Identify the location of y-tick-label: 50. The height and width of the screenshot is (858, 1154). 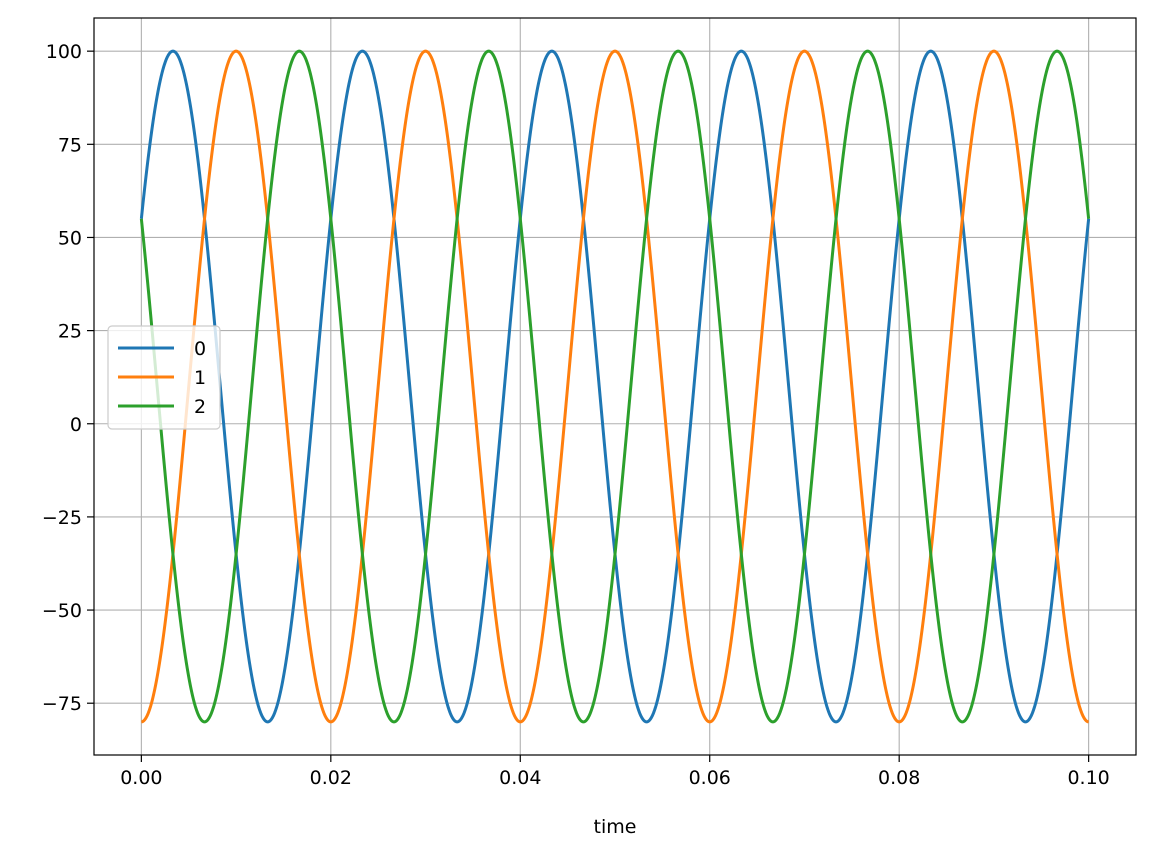
(70, 238).